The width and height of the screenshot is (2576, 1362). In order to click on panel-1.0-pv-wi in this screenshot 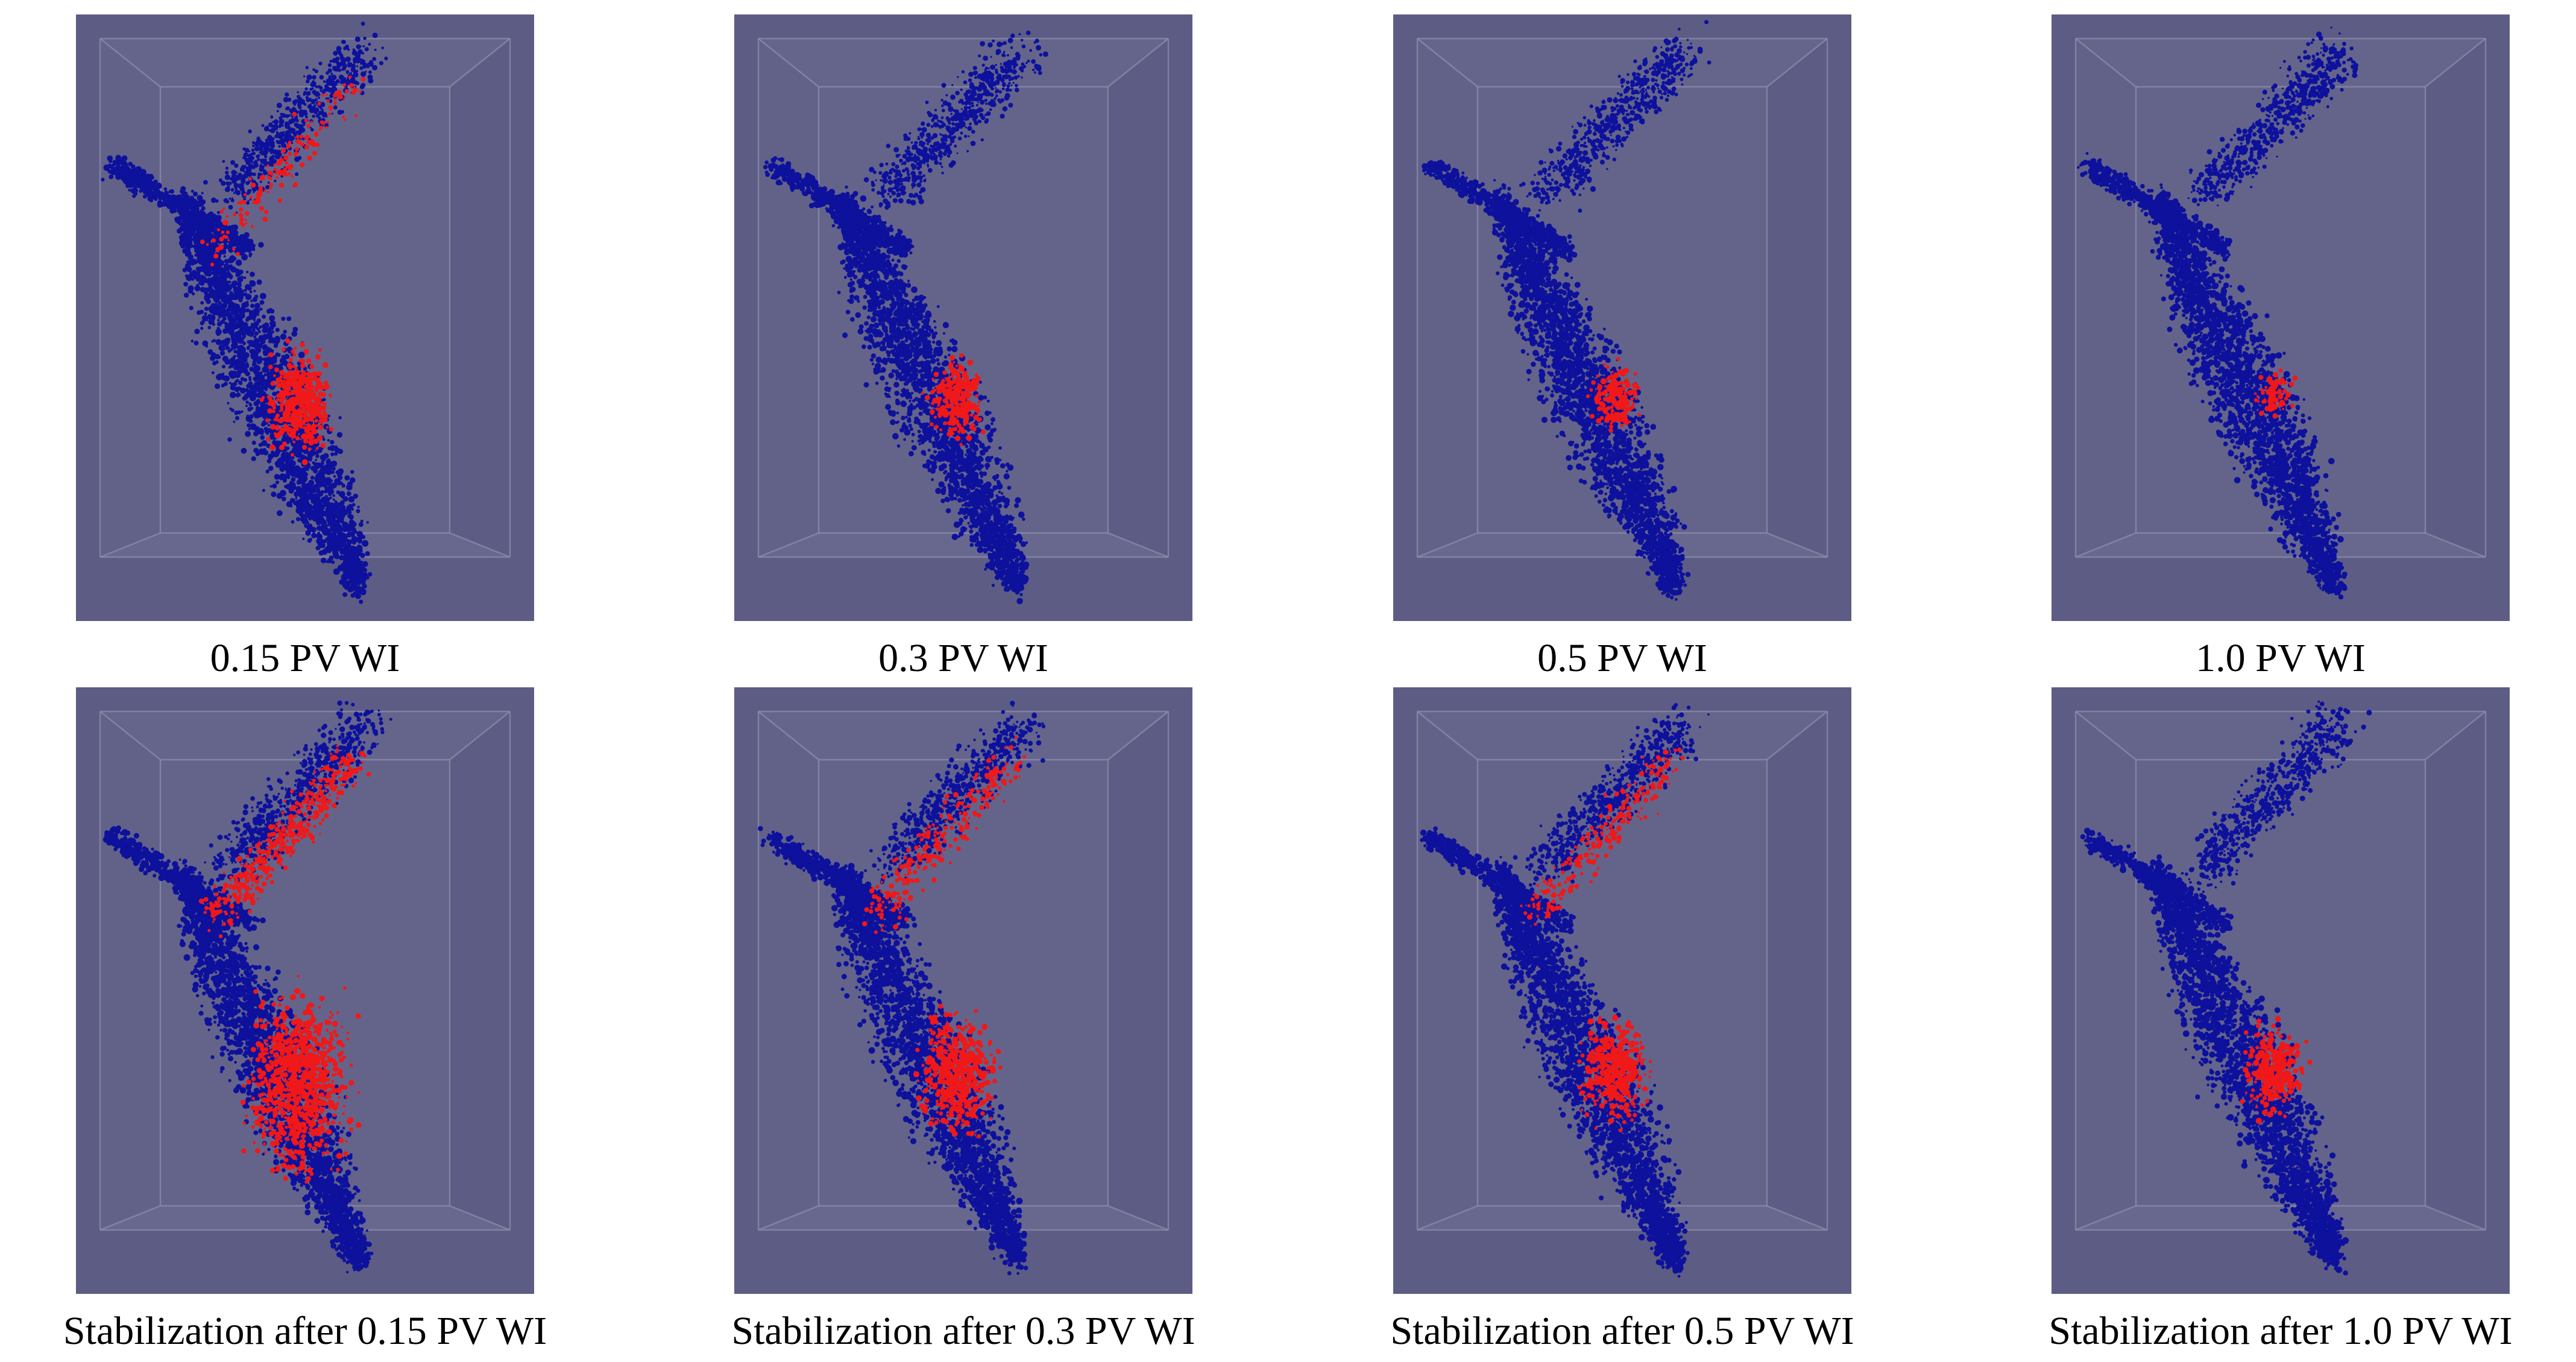, I will do `click(2281, 317)`.